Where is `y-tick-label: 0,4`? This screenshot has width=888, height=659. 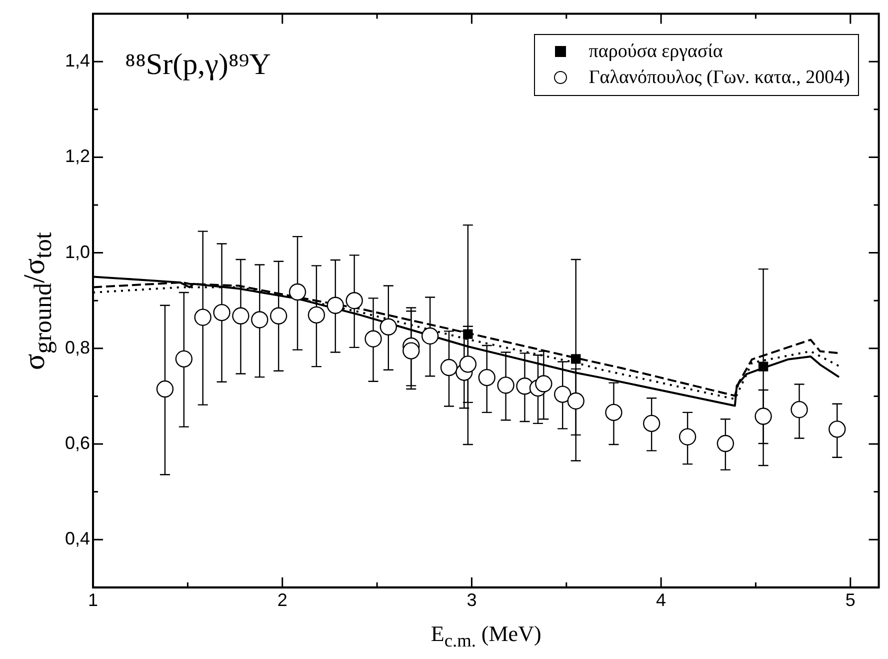
y-tick-label: 0,4 is located at coordinates (77, 538).